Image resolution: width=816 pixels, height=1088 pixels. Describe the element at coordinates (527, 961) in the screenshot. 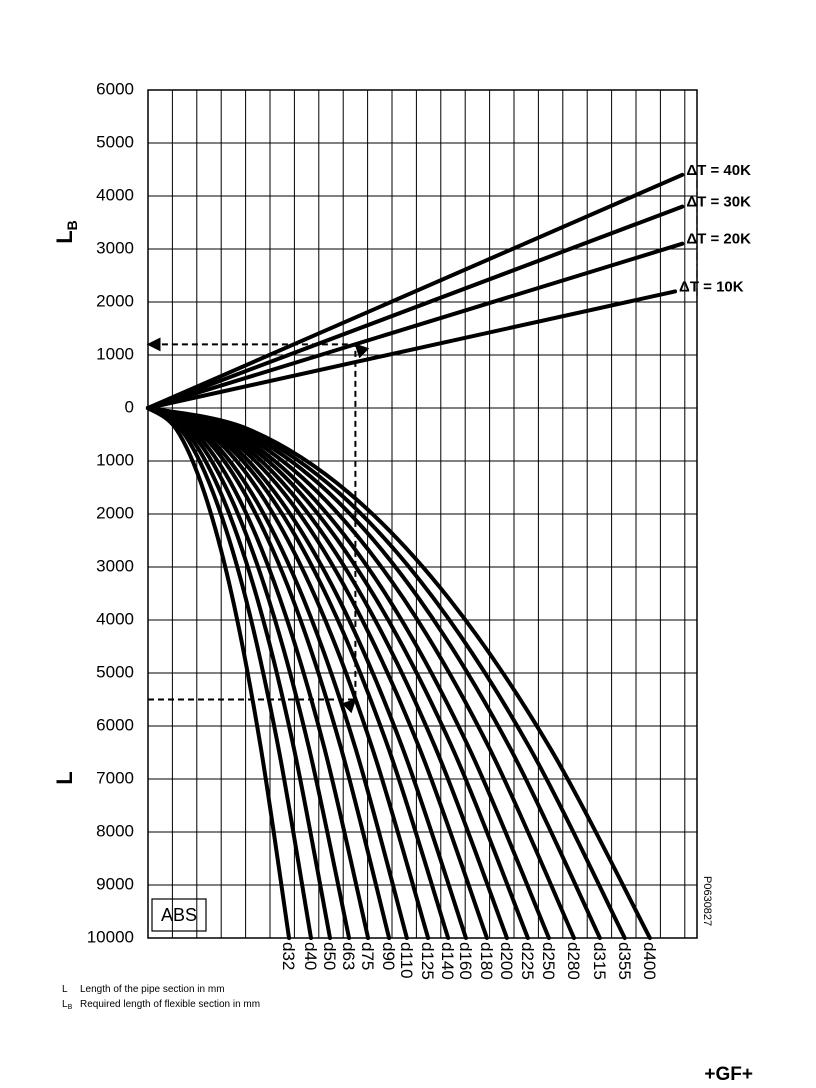

I see `pipe-label: d225` at that location.